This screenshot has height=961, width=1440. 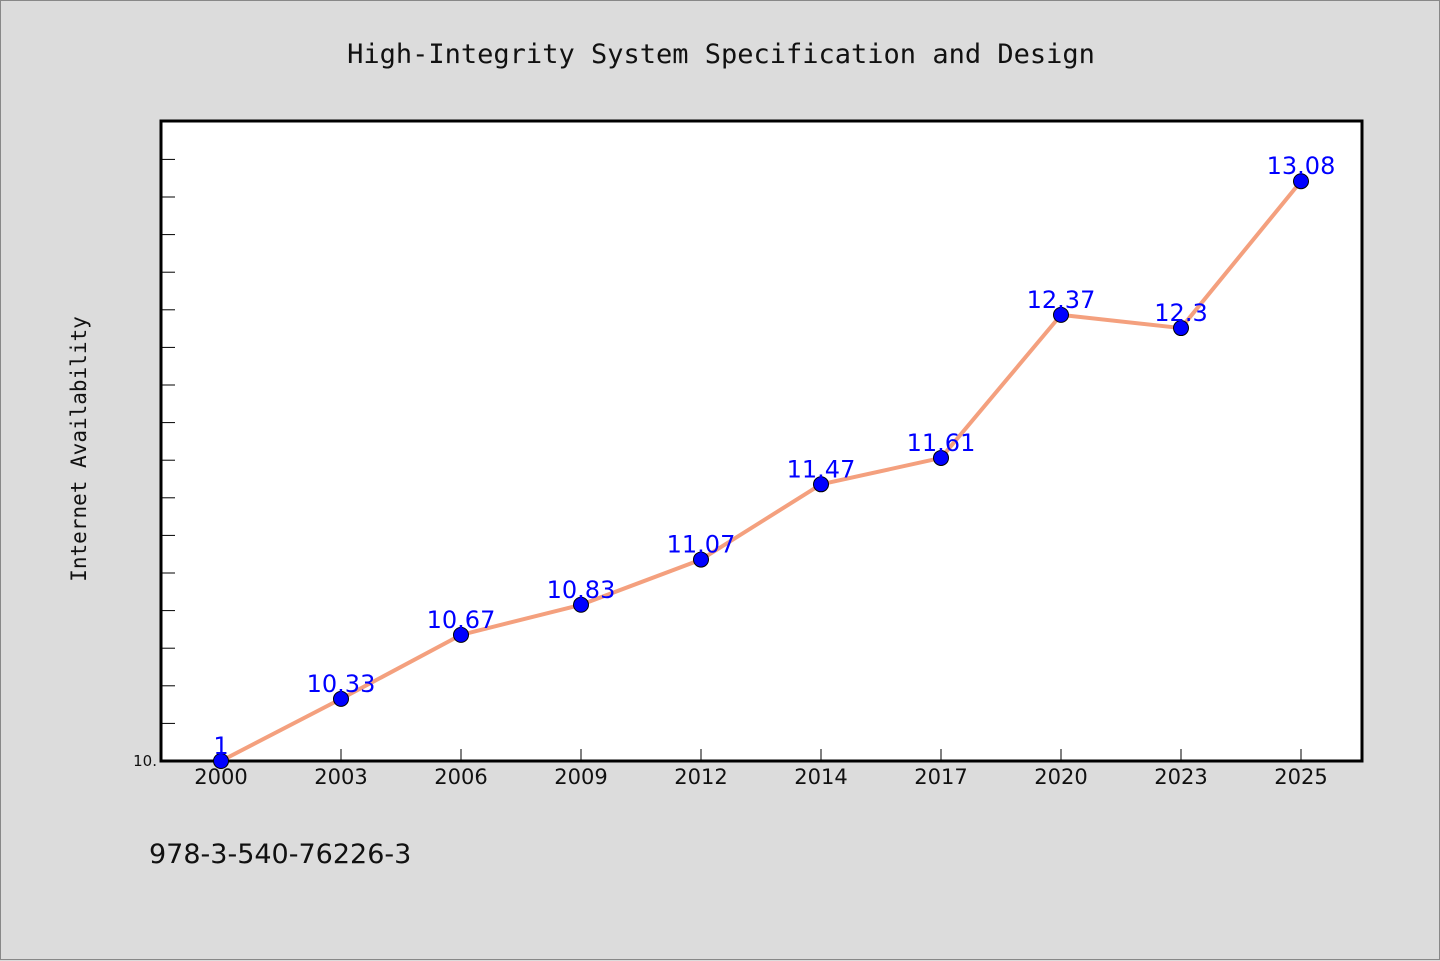 I want to click on x-tick-label: 2006, so click(x=460, y=777).